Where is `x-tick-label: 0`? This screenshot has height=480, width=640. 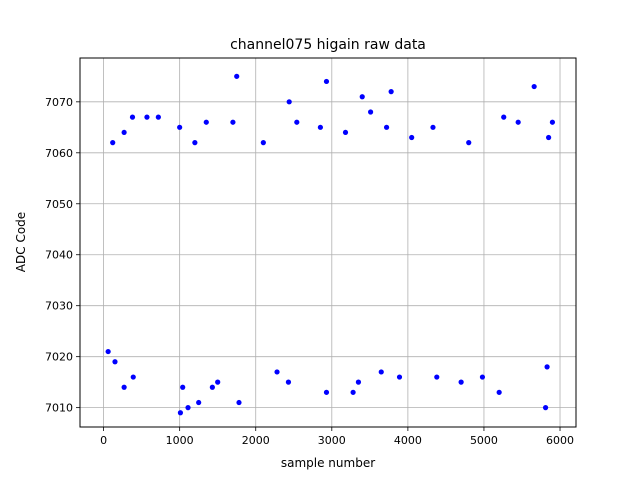 x-tick-label: 0 is located at coordinates (103, 440).